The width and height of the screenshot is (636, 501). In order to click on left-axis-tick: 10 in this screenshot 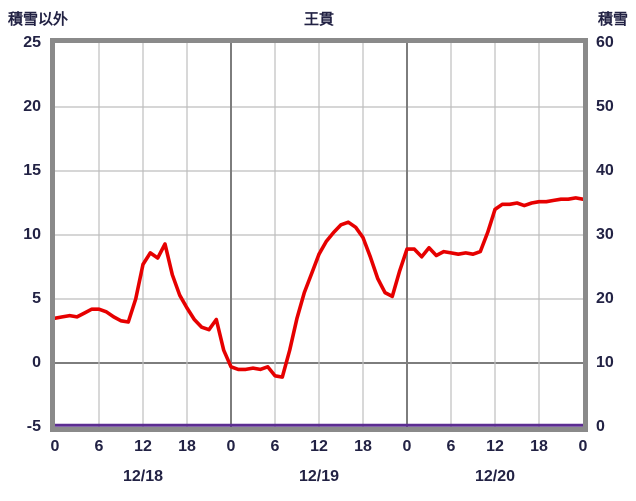, I will do `click(32, 234)`.